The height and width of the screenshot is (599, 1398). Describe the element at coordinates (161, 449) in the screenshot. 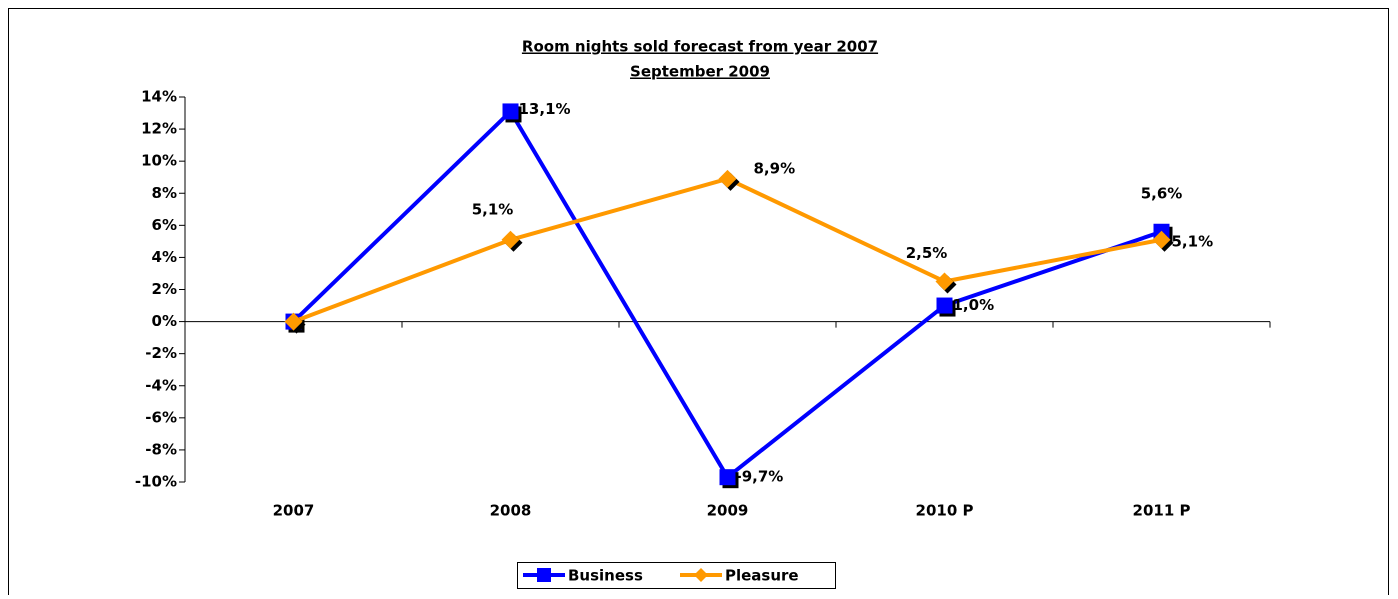

I see `y-tick-label: -8%` at that location.